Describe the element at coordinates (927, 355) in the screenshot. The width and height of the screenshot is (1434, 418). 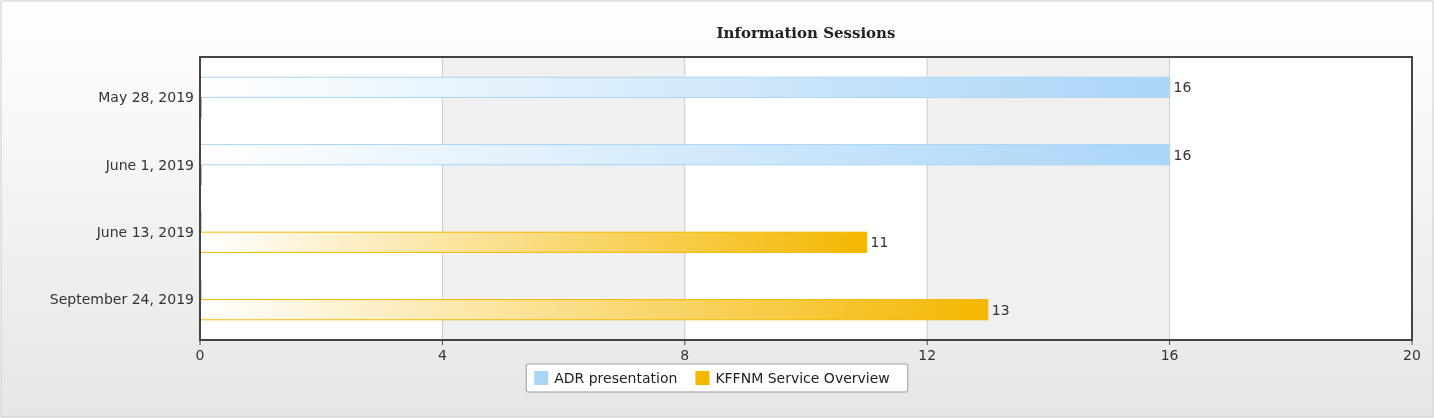
I see `x-tick-label: 12` at that location.